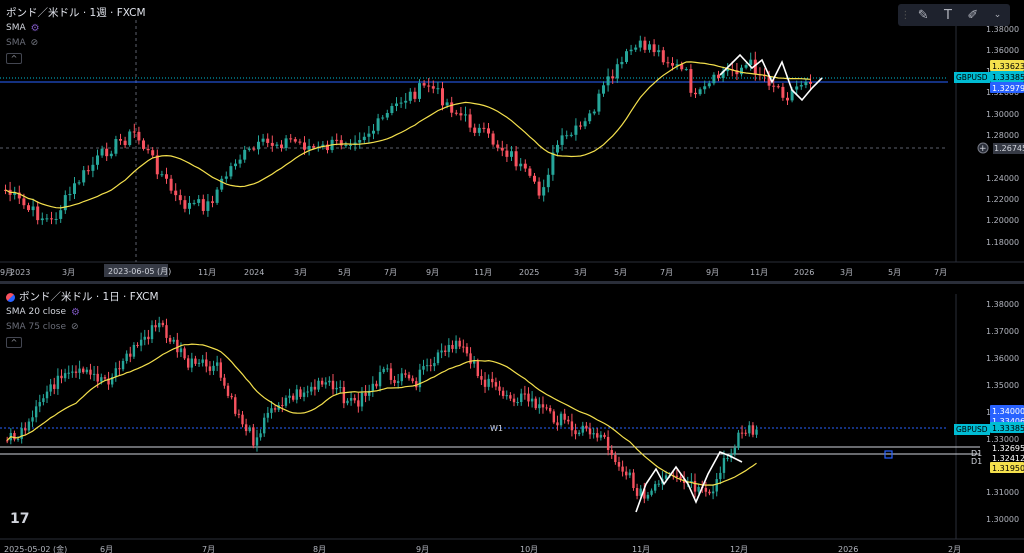 Image resolution: width=1024 pixels, height=553 pixels. What do you see at coordinates (76, 13) in the screenshot?
I see `weekly-symbol-title: ポンド／米ドル · 1週 · FXCM` at bounding box center [76, 13].